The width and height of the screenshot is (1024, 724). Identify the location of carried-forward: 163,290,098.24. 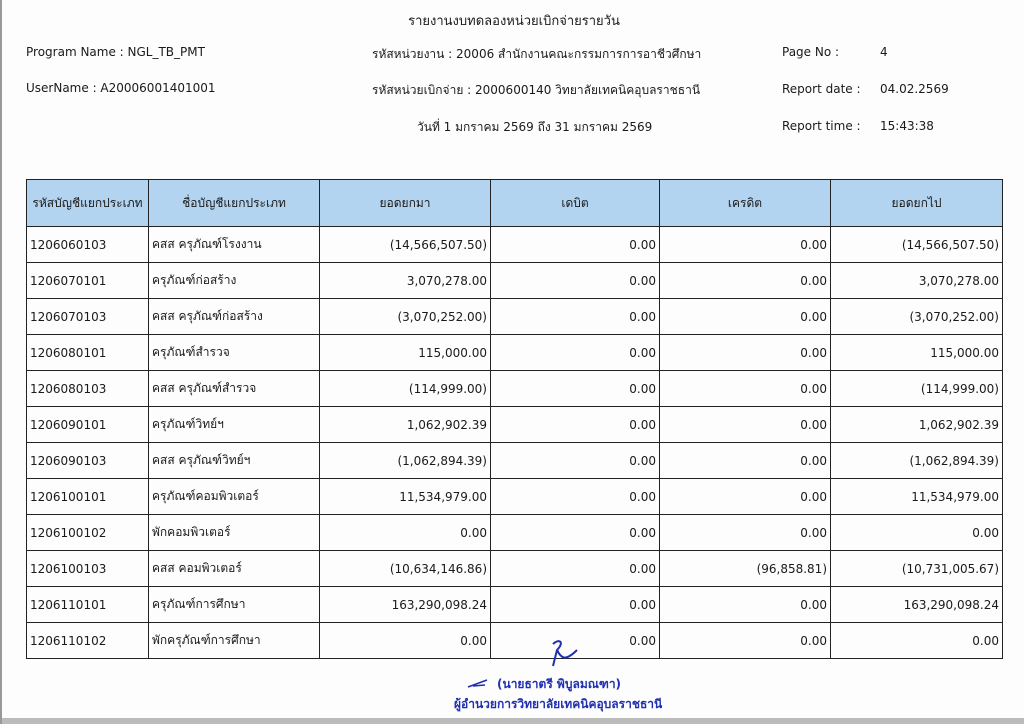
(916, 604).